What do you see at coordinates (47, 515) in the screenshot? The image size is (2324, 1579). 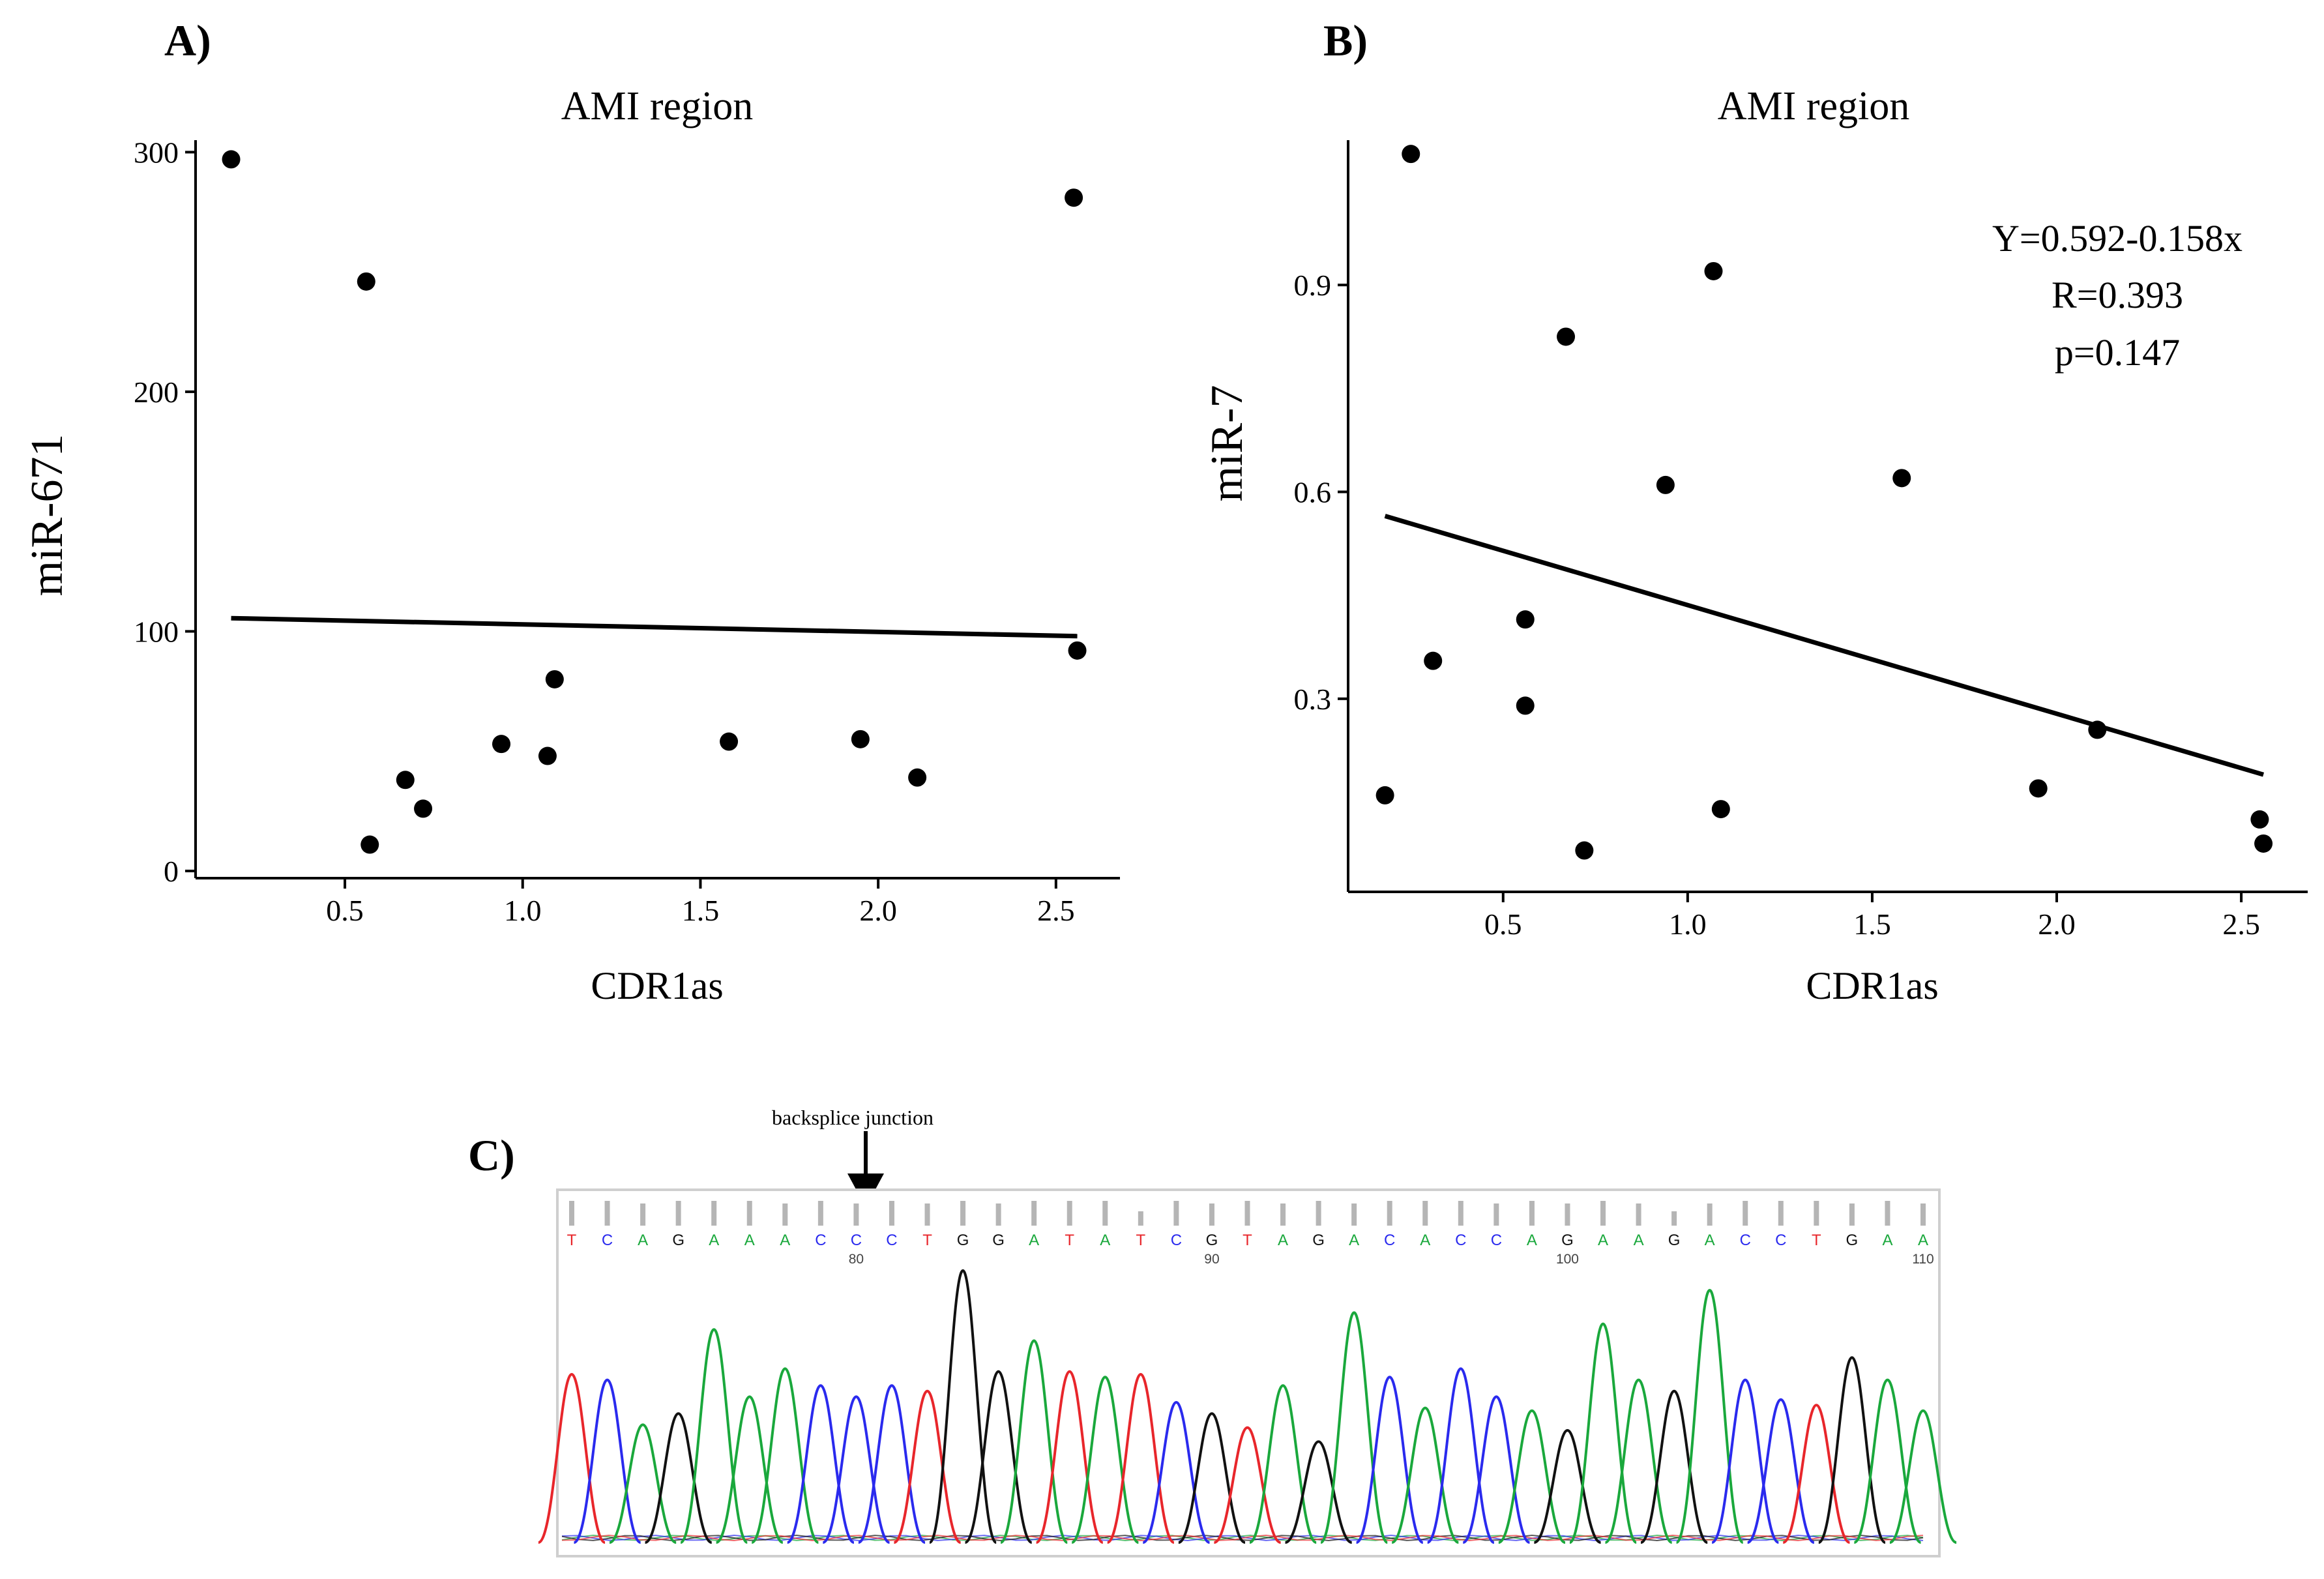 I see `panel-a-y-axis-label: miR-671` at bounding box center [47, 515].